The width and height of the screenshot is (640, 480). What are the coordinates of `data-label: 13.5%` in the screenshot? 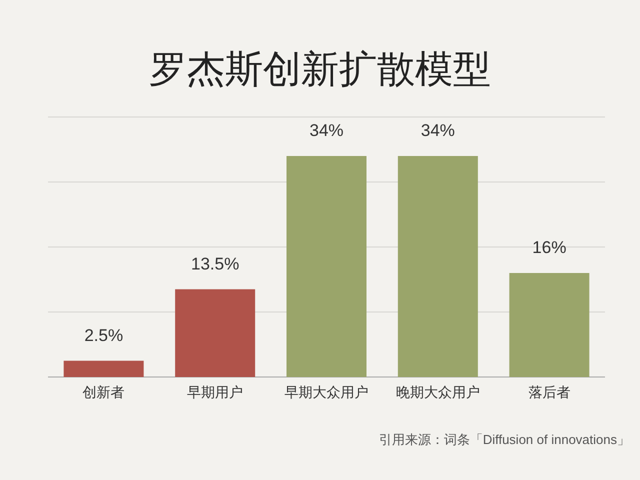 It's located at (215, 264).